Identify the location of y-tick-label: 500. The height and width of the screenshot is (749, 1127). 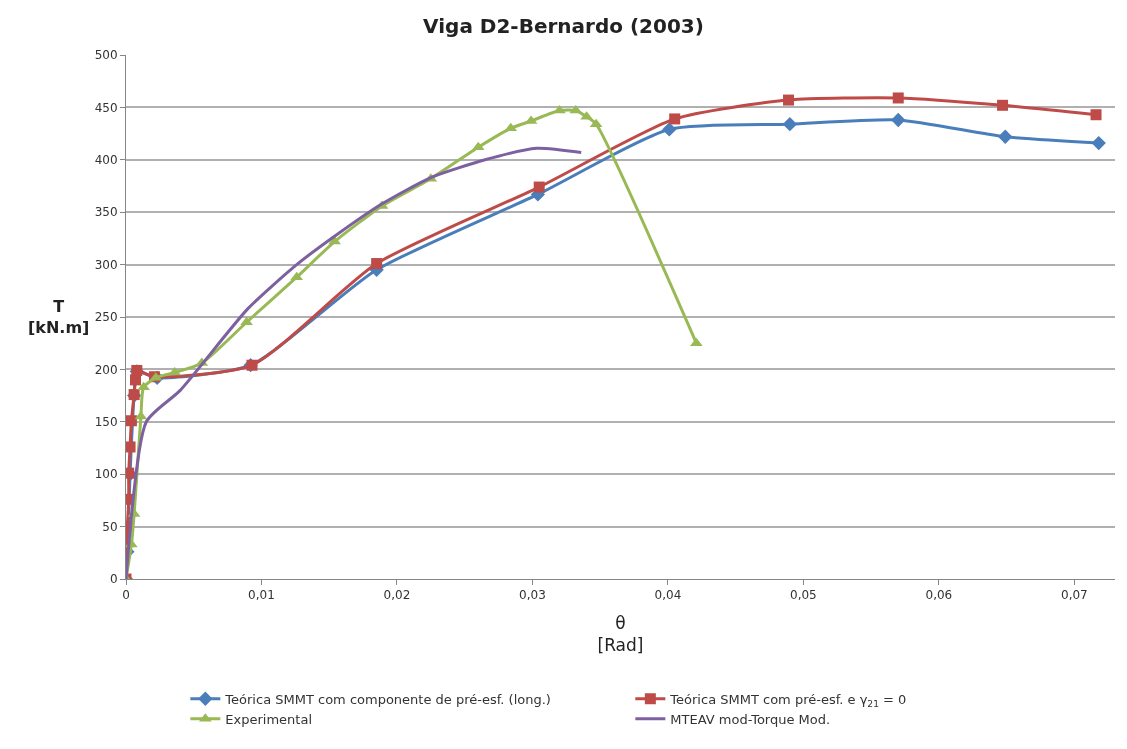
(106, 55).